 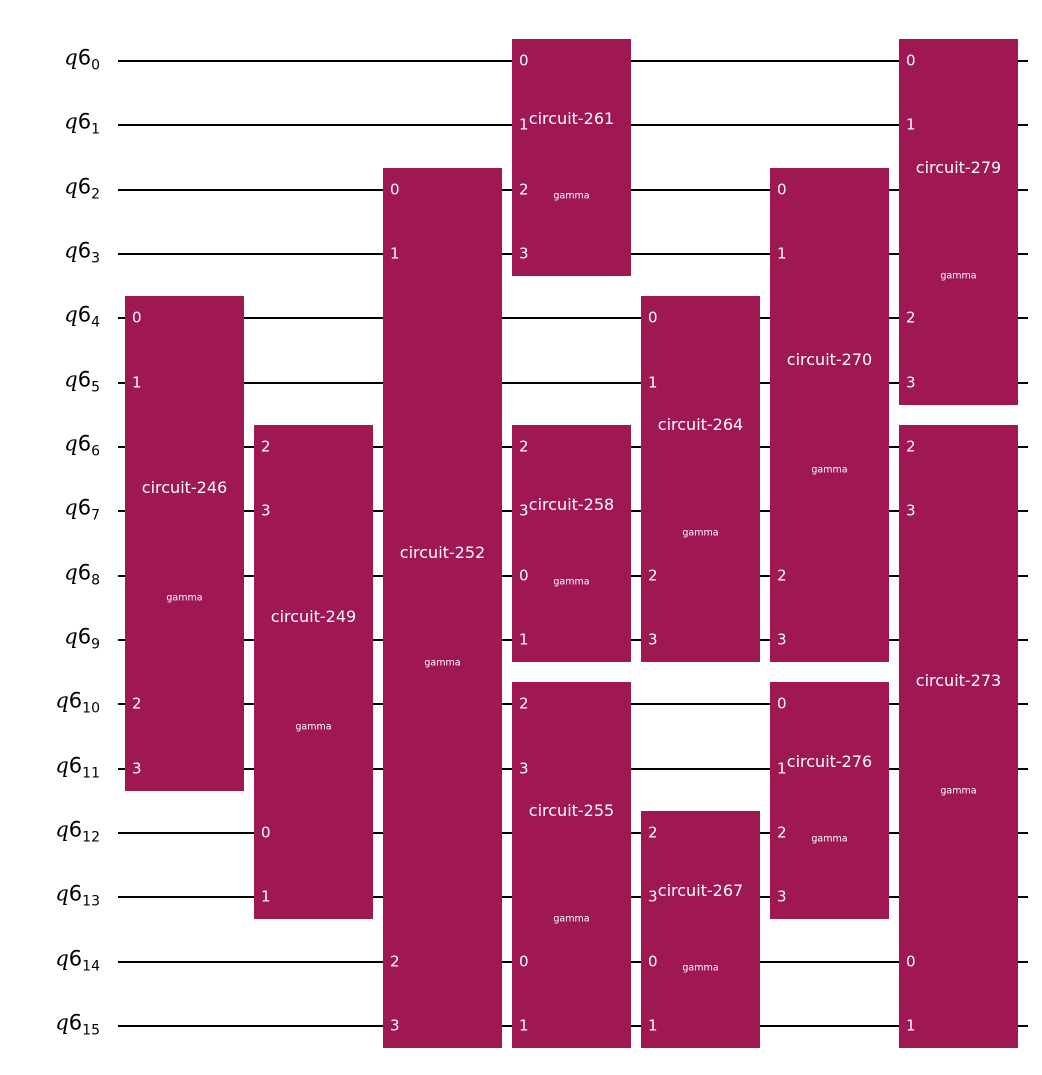 I want to click on gate-title: circuit-255, so click(x=571, y=811).